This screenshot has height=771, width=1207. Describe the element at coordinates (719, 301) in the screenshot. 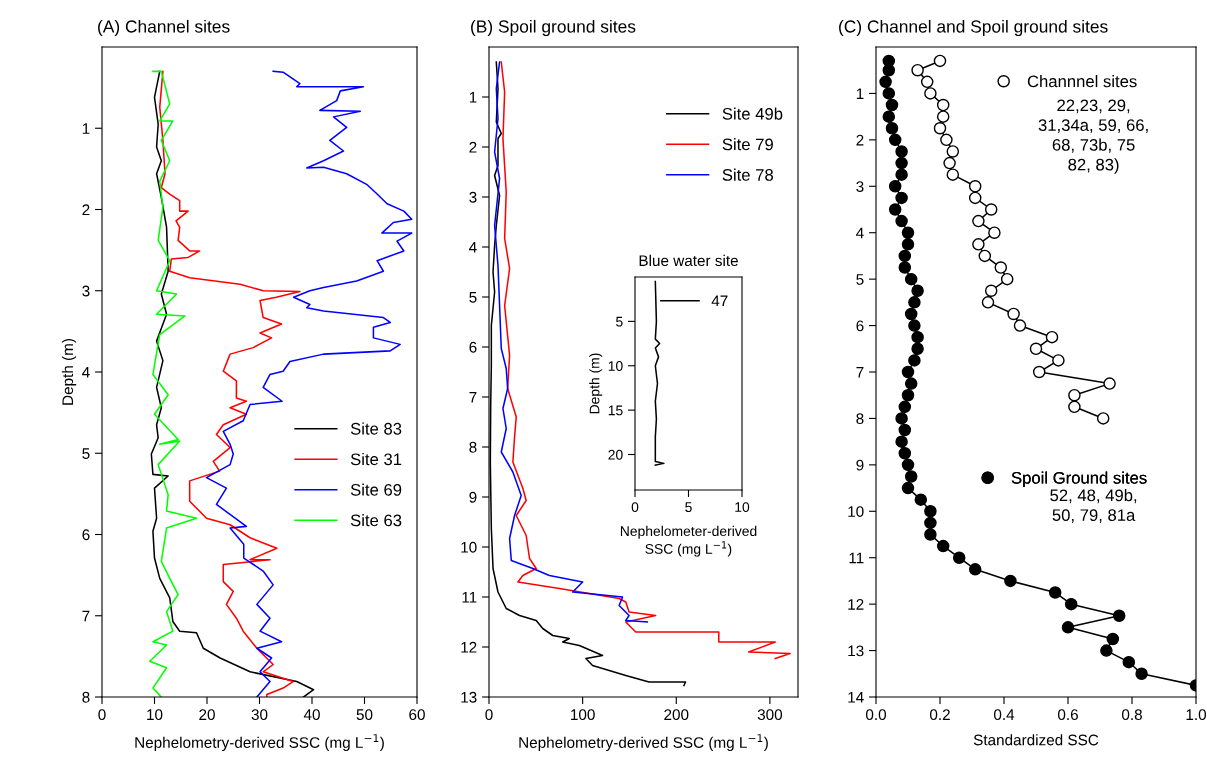

I see `legend-label: 47` at that location.